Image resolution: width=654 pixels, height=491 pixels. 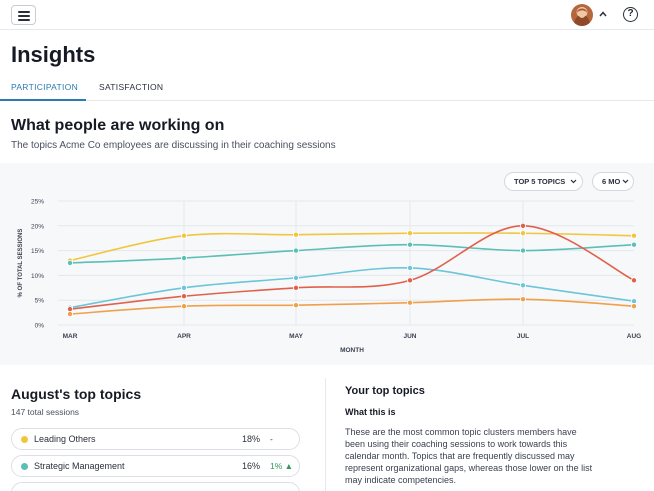 I want to click on top-topics-dropdown: TOP 5 TOPICS, so click(x=543, y=181).